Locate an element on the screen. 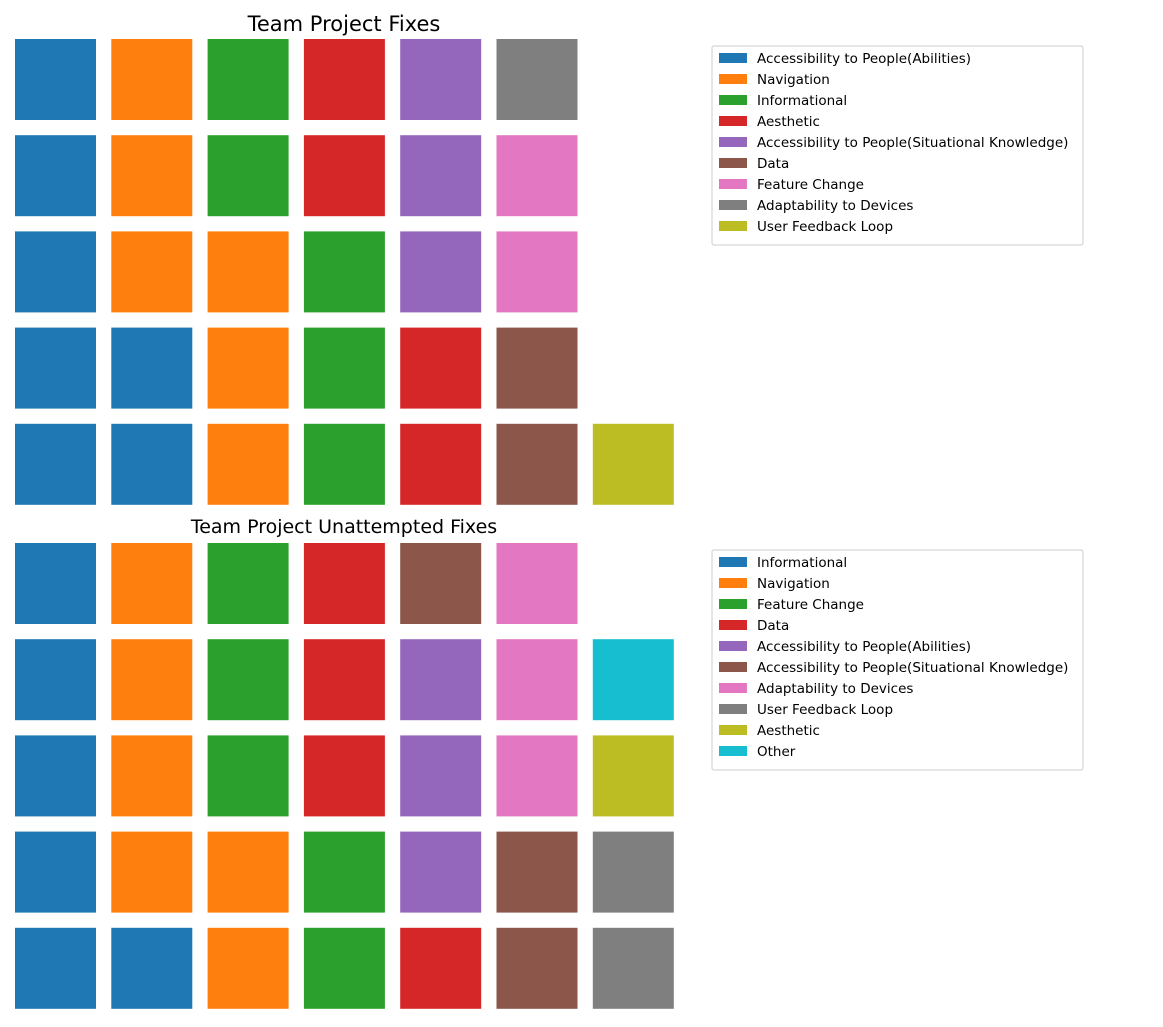 Image resolution: width=1163 pixels, height=1027 pixels. chart-title: Team Project Fixes is located at coordinates (344, 24).